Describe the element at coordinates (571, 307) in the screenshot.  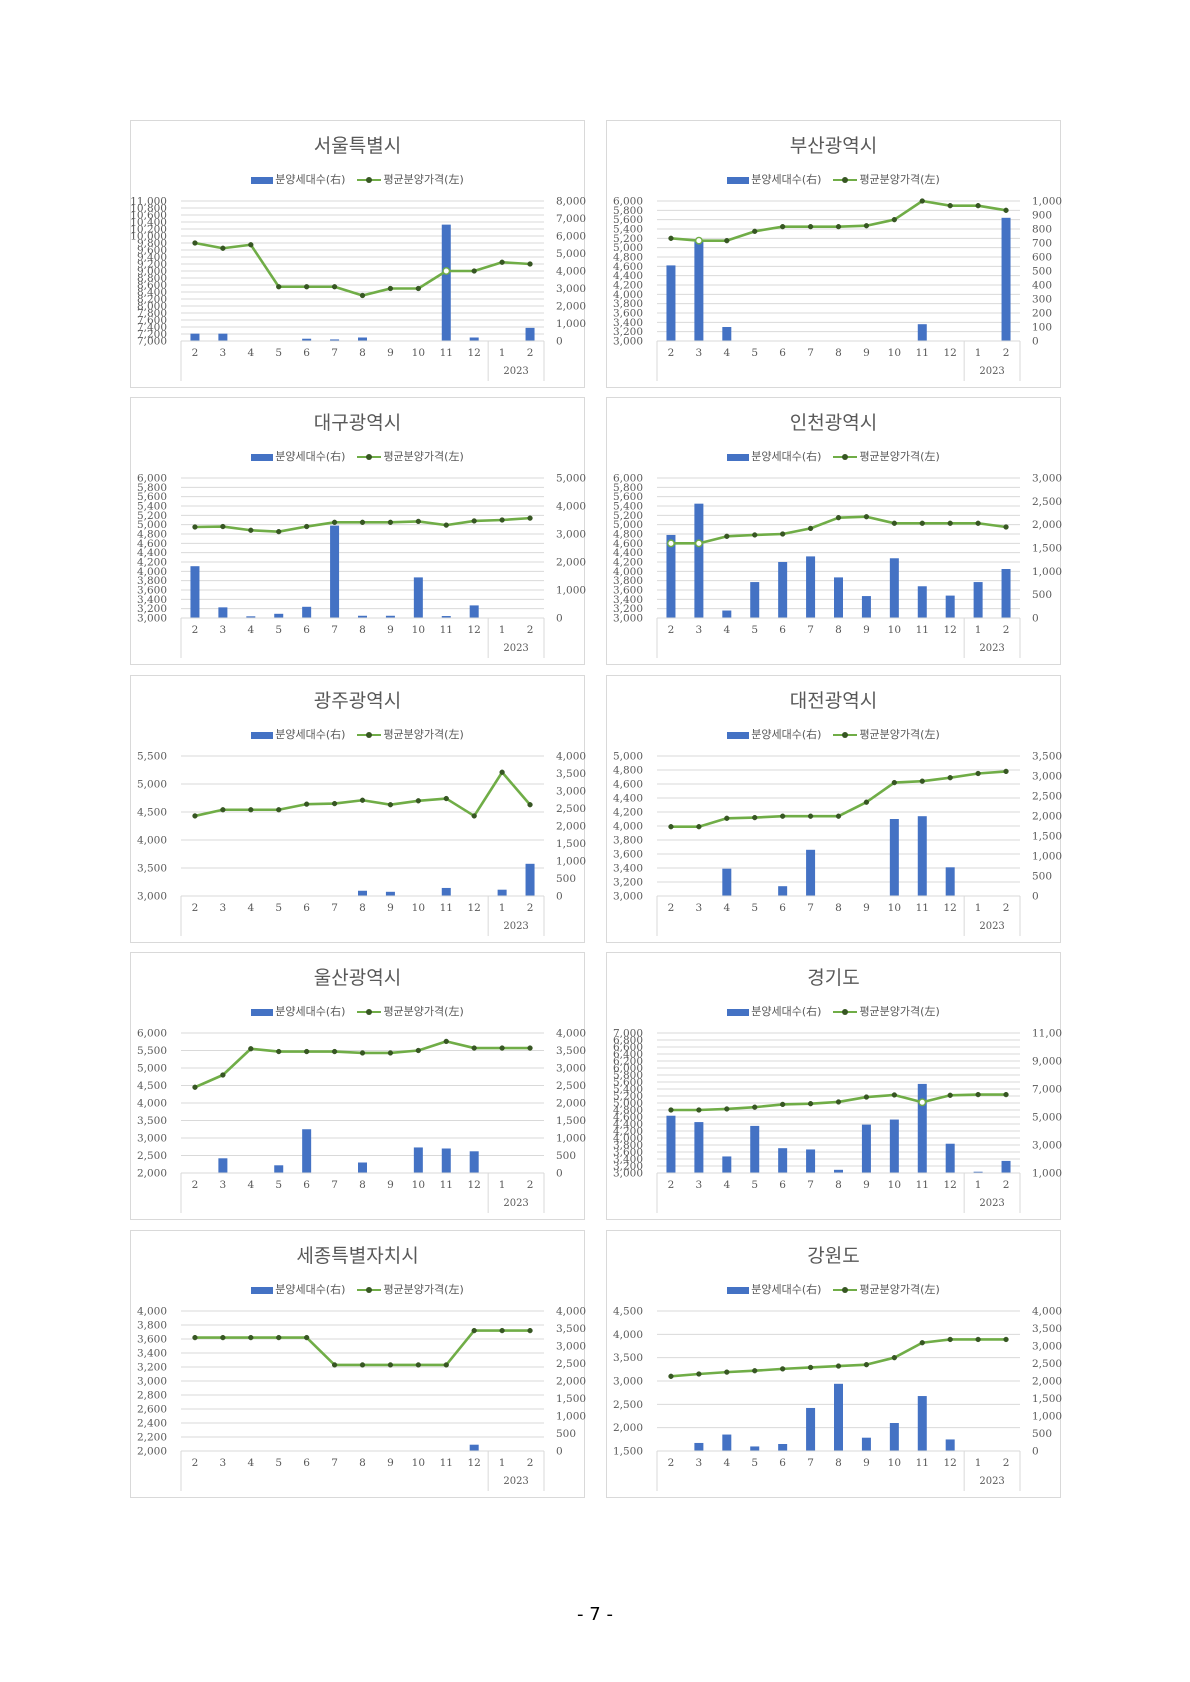
I see `right-tick-label: 2,000` at that location.